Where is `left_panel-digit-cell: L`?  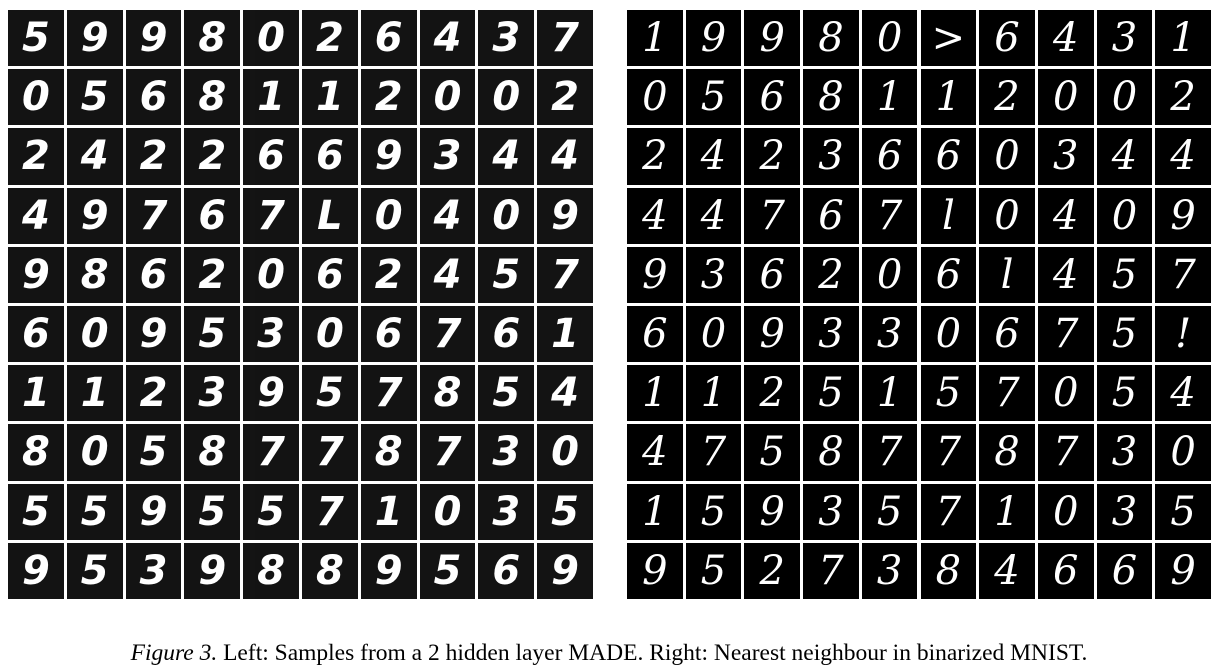
left_panel-digit-cell: L is located at coordinates (330, 215).